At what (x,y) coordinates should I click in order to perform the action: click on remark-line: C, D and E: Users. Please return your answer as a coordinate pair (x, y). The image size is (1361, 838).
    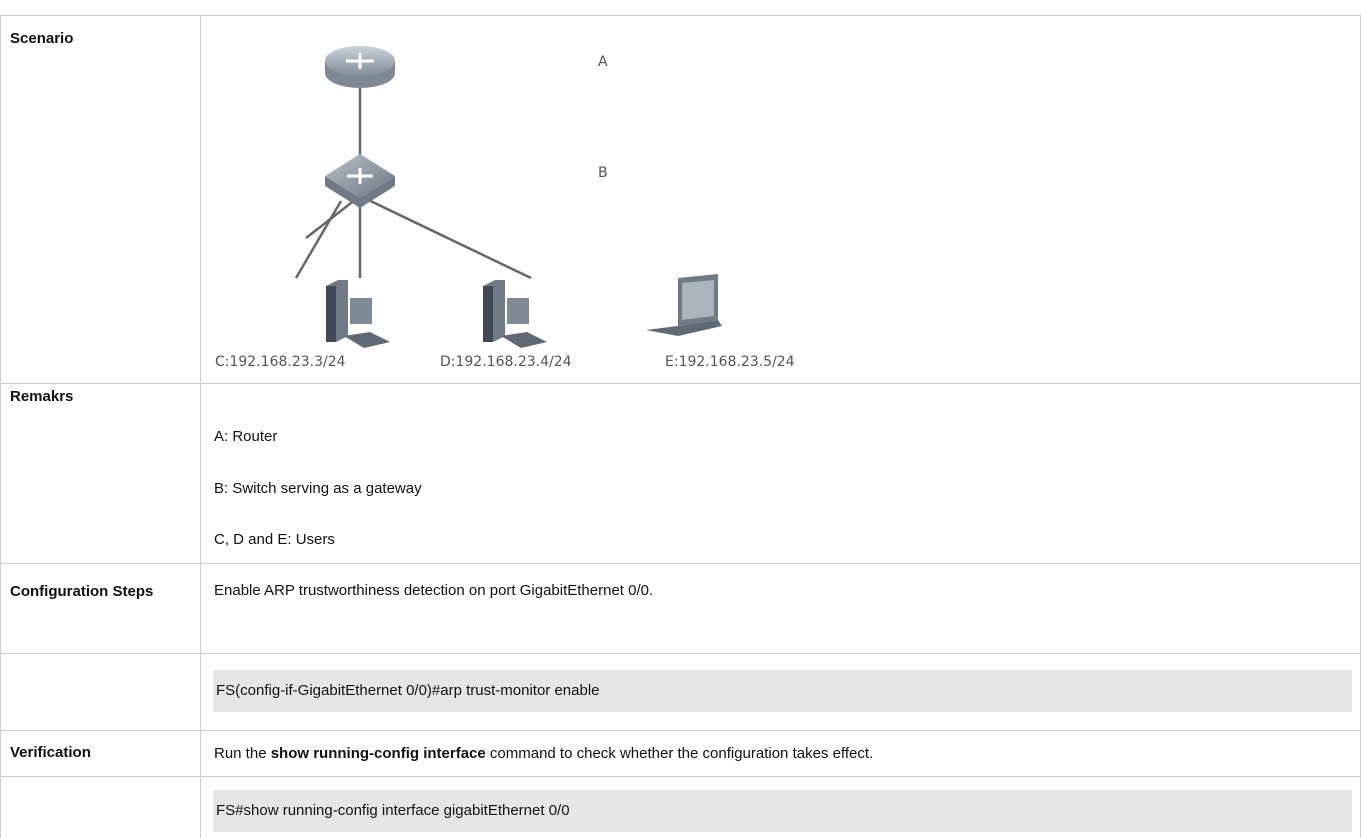
    Looking at the image, I should click on (274, 539).